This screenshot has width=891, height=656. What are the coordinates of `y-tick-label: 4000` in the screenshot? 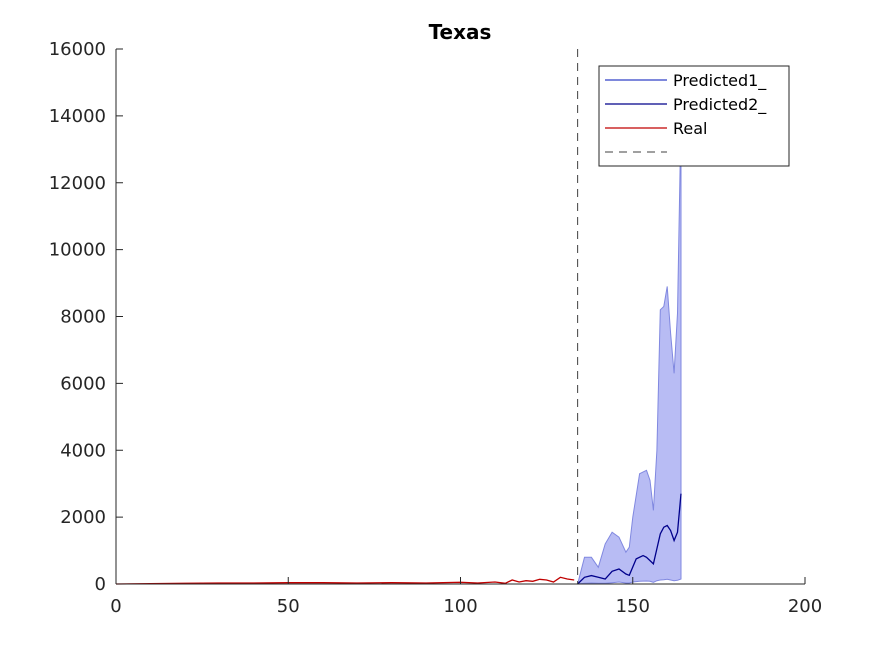 It's located at (83, 450).